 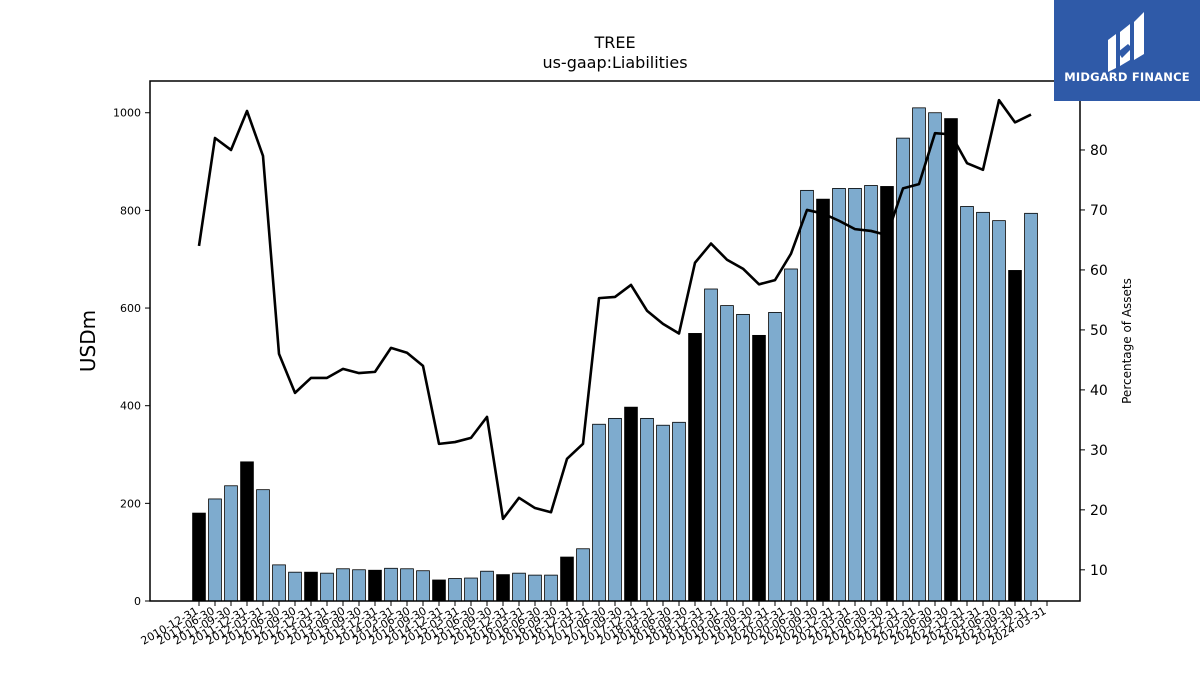 What do you see at coordinates (1099, 391) in the screenshot?
I see `y2-tick-label: 40` at bounding box center [1099, 391].